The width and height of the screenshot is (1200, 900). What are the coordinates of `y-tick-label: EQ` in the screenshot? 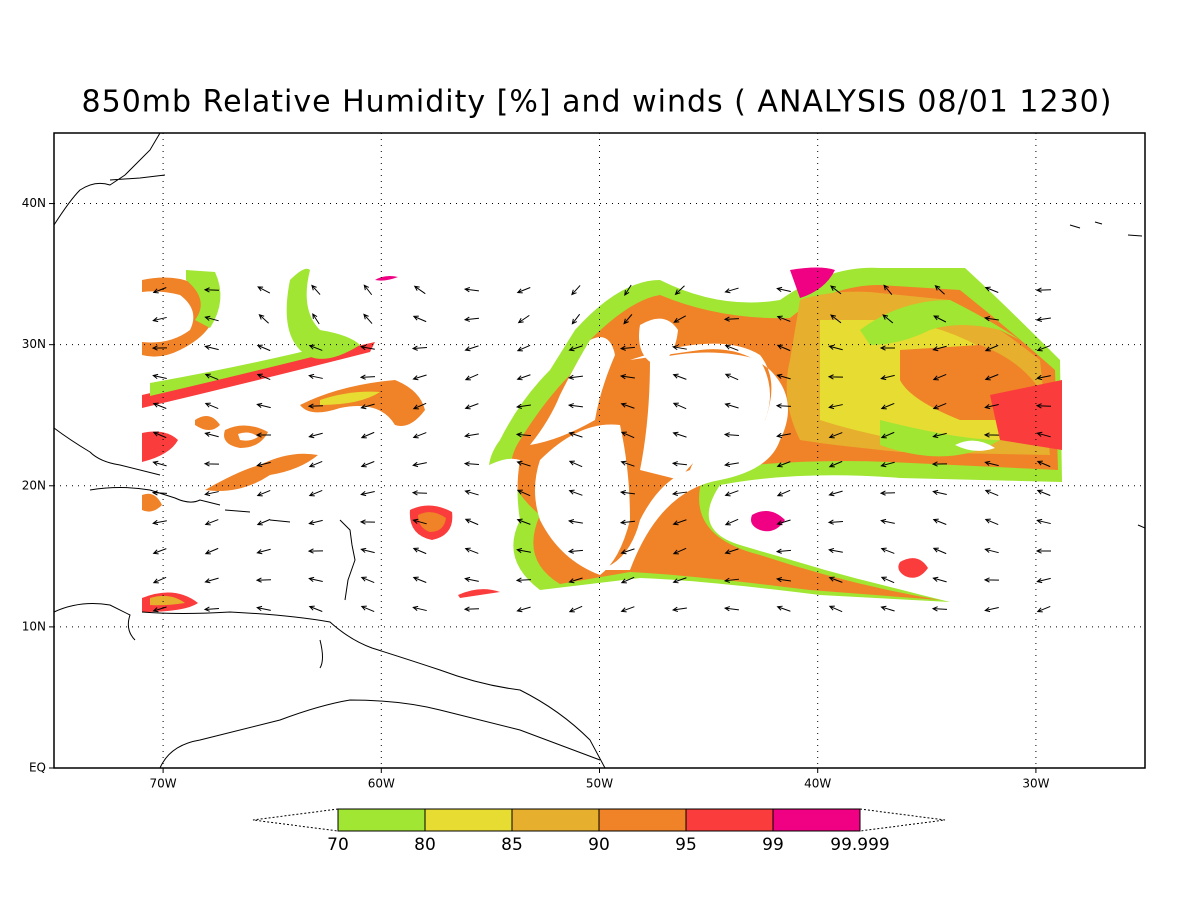 It's located at (37, 768).